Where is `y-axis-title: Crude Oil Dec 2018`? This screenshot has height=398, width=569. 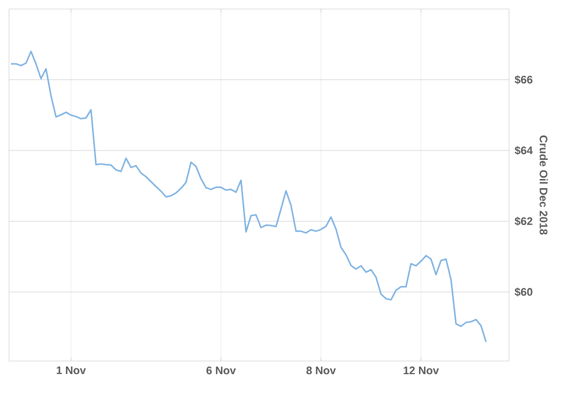
y-axis-title: Crude Oil Dec 2018 is located at coordinates (544, 185).